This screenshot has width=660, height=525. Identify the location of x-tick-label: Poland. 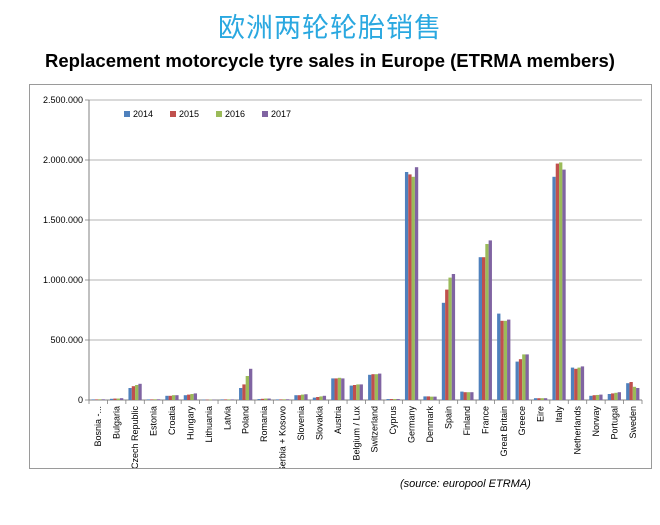
(246, 420).